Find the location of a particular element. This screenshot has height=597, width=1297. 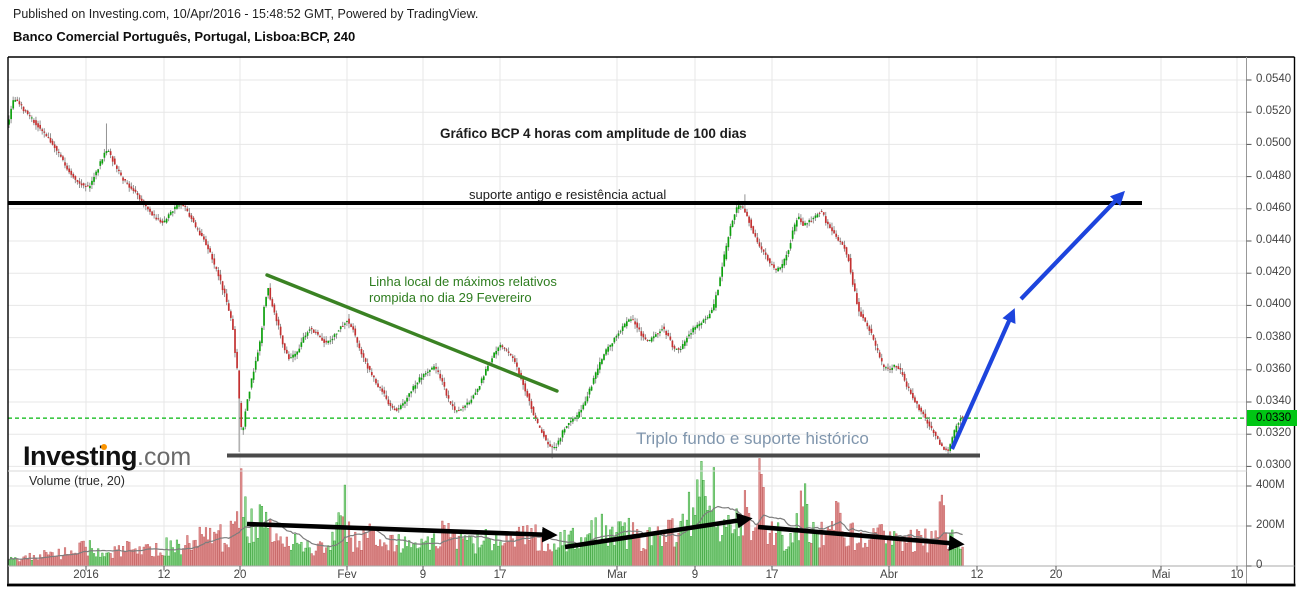

time-tick-label: 2016 is located at coordinates (86, 575).